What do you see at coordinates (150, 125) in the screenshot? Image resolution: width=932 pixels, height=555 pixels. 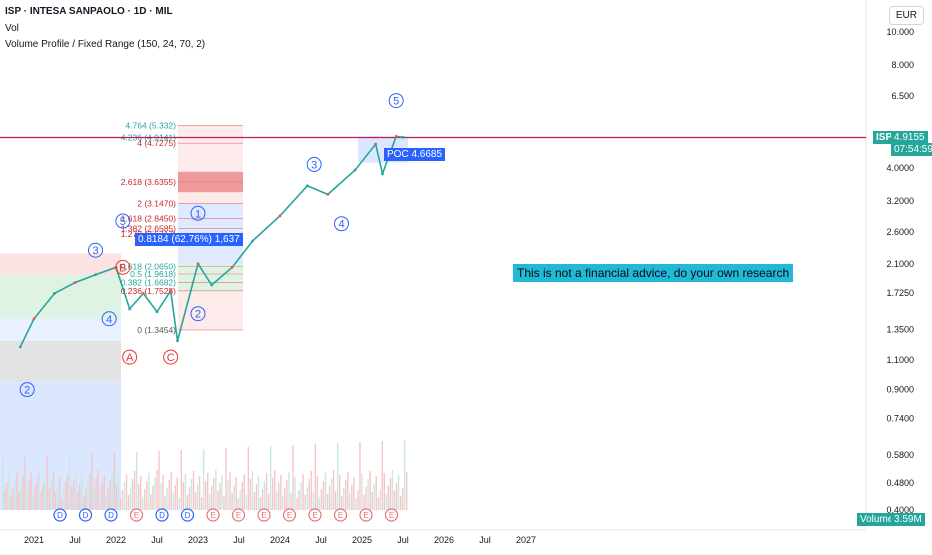 I see `fib-label-4.764: 4.764 (5.332)` at bounding box center [150, 125].